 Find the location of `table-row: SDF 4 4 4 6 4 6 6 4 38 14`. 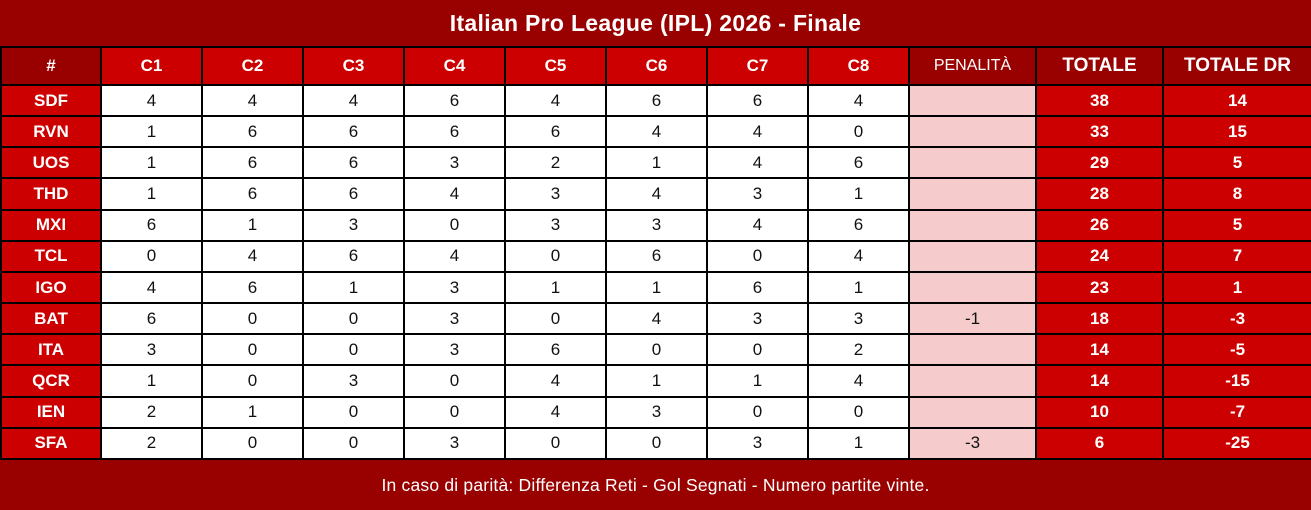

table-row: SDF 4 4 4 6 4 6 6 4 38 14 is located at coordinates (655, 100).